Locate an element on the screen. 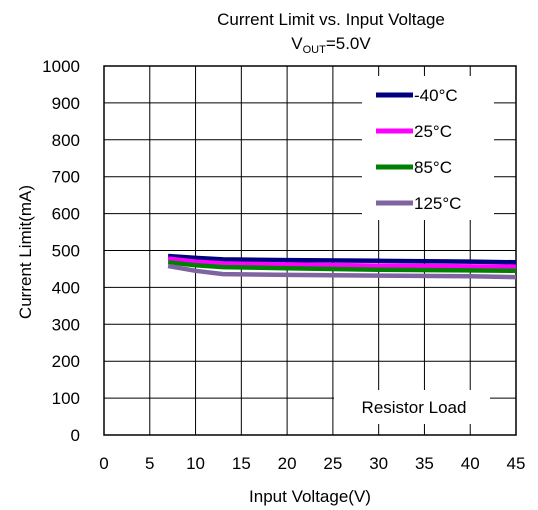 This screenshot has width=538, height=510. annotation-box is located at coordinates (412, 407).